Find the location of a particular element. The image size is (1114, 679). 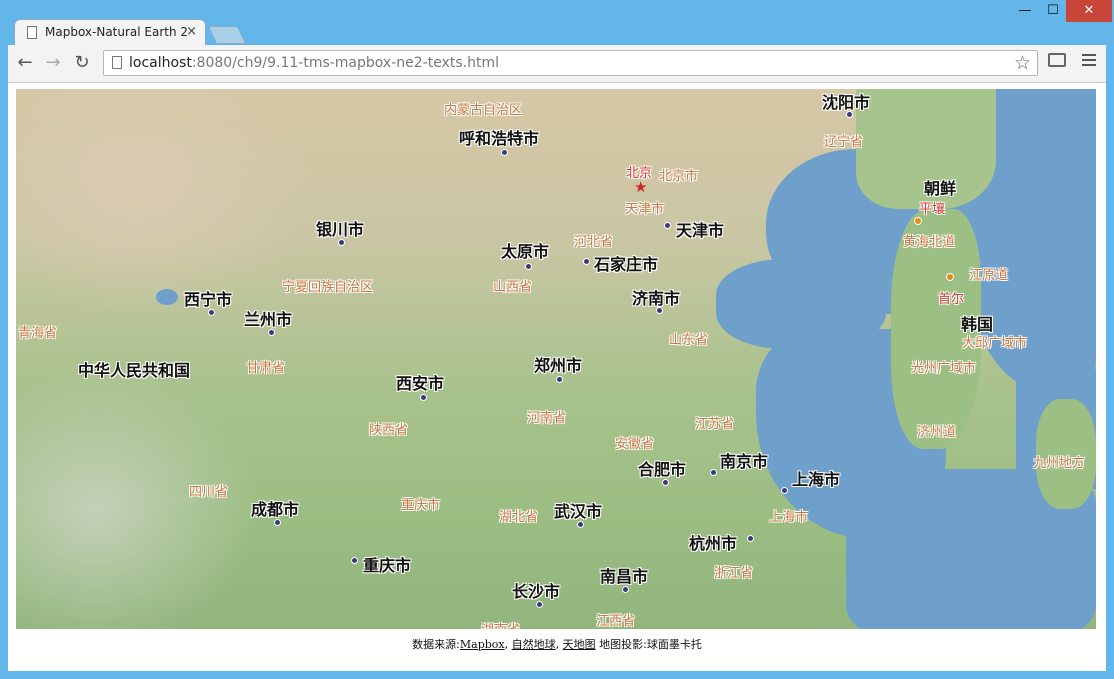

province-label: 河北省 is located at coordinates (594, 242).